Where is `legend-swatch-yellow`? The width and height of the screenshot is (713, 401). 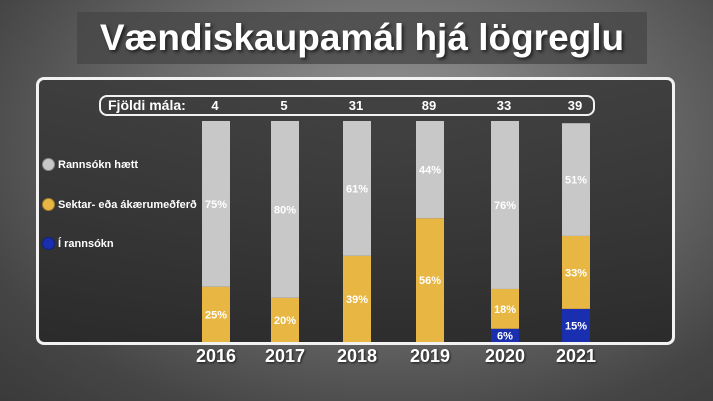
legend-swatch-yellow is located at coordinates (48, 204).